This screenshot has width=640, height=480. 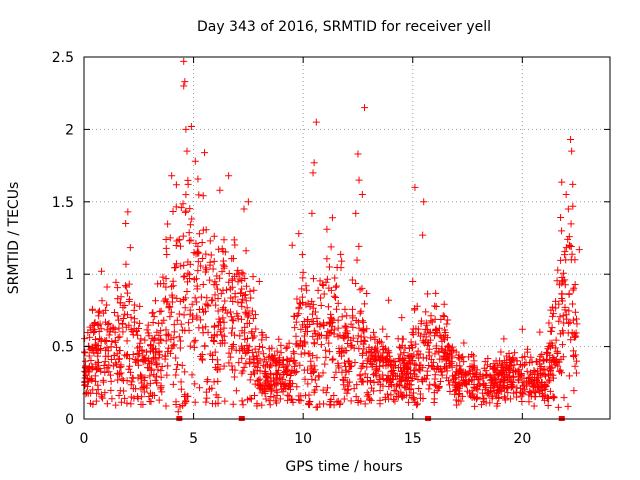 I want to click on y-tick-label: 2.5, so click(x=63, y=58).